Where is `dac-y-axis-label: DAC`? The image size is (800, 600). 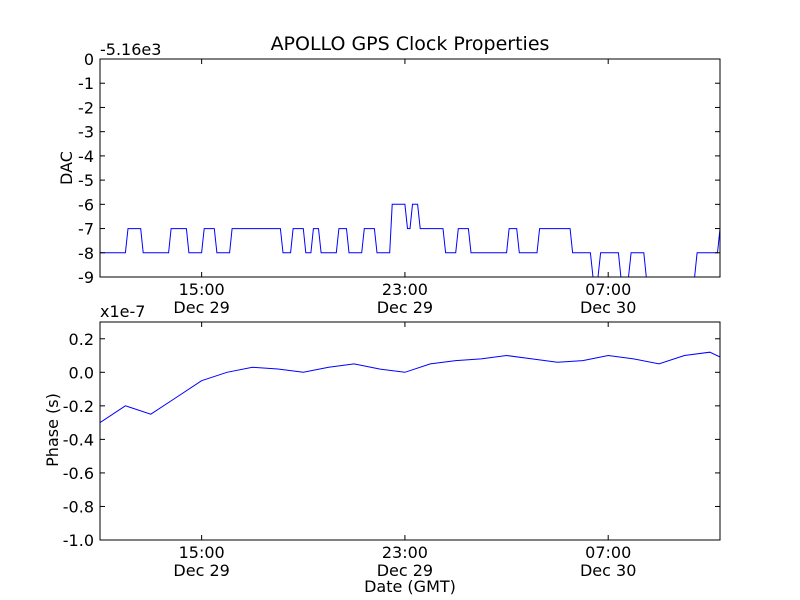 dac-y-axis-label: DAC is located at coordinates (66, 168).